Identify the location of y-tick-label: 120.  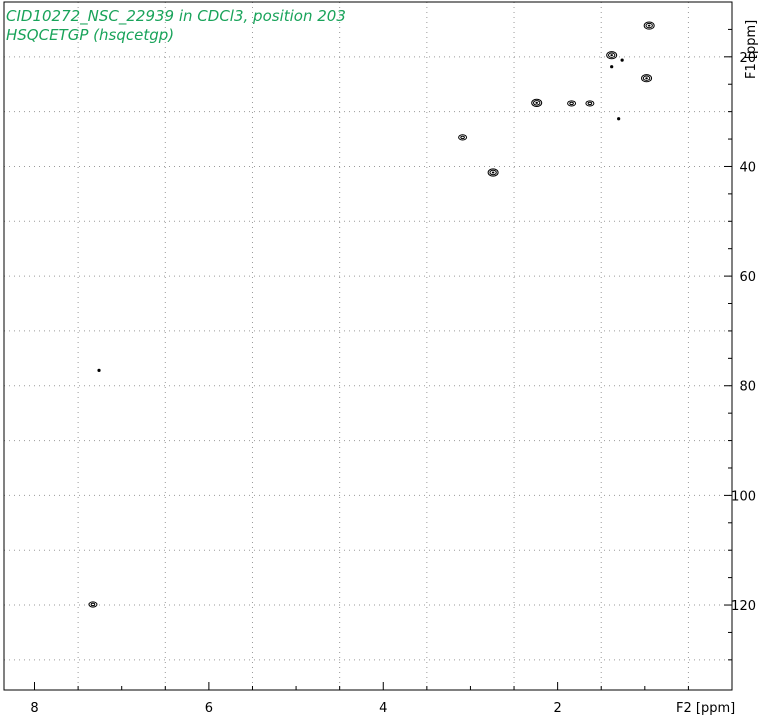
(743, 606).